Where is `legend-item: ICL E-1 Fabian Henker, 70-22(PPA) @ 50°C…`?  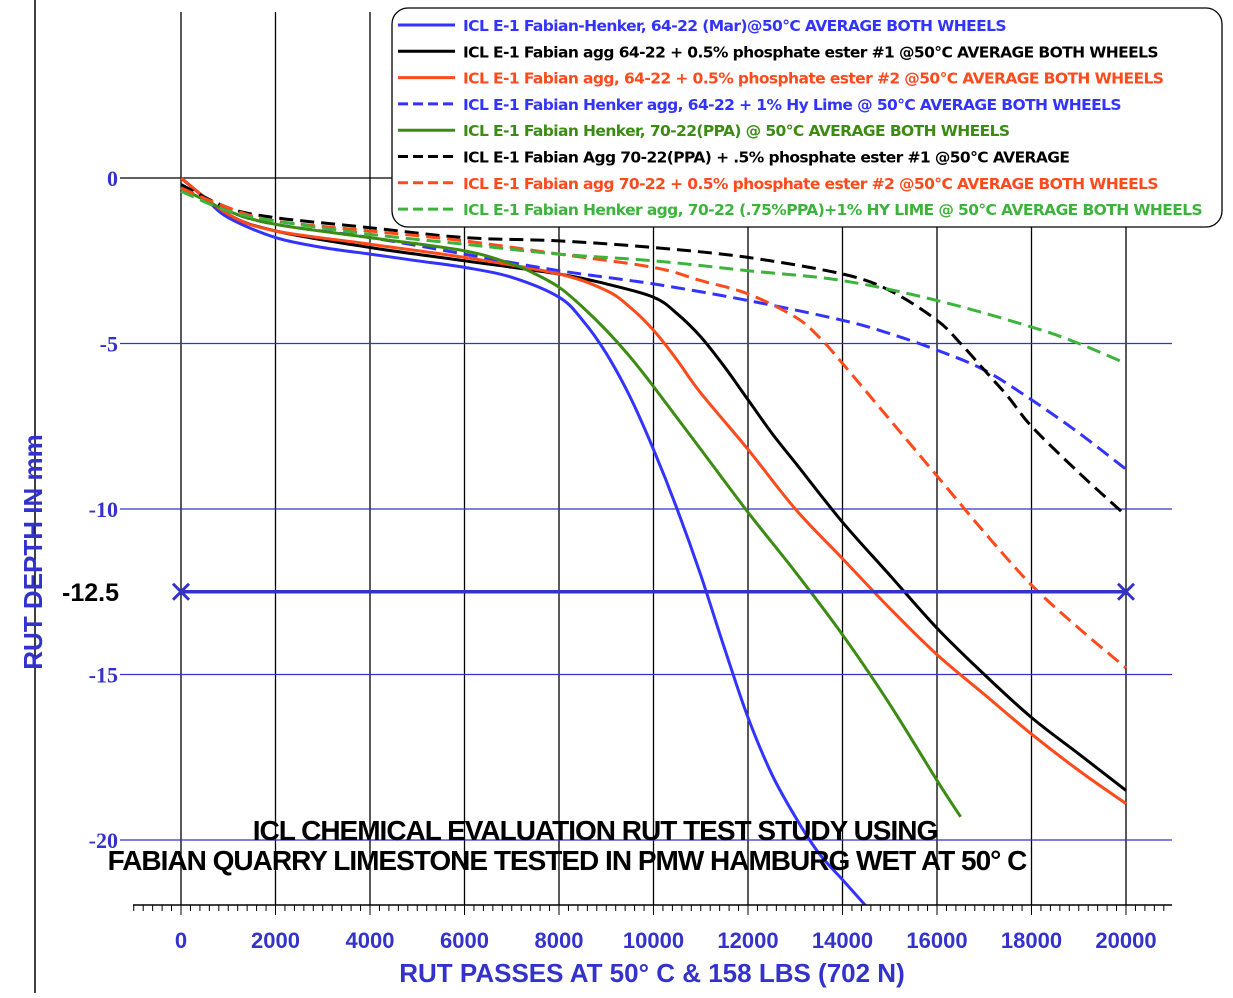
legend-item: ICL E-1 Fabian Henker, 70-22(PPA) @ 50°C… is located at coordinates (704, 131).